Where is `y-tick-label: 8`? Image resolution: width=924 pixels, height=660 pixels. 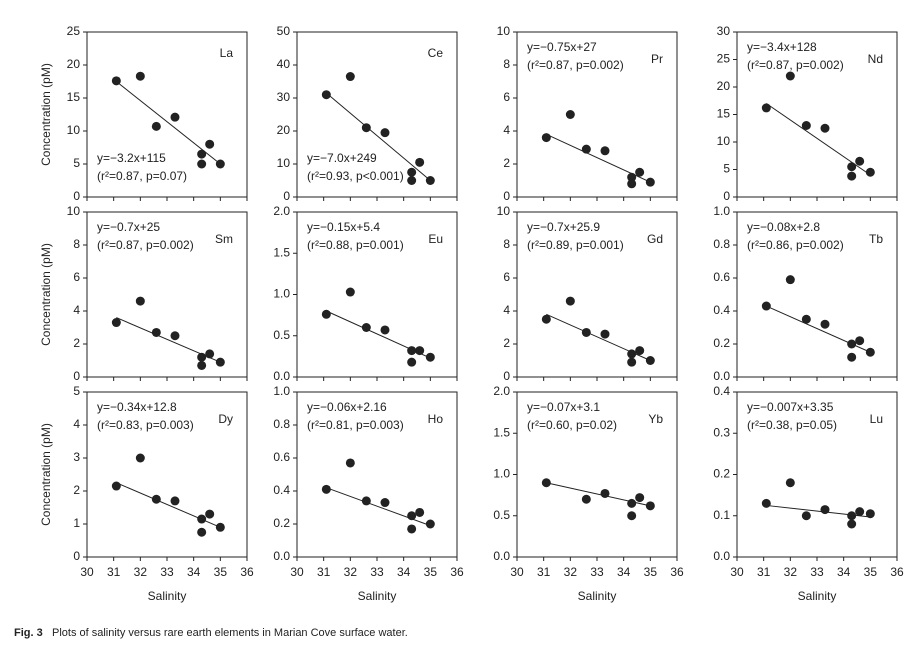
y-tick-label: 8 is located at coordinates (76, 244).